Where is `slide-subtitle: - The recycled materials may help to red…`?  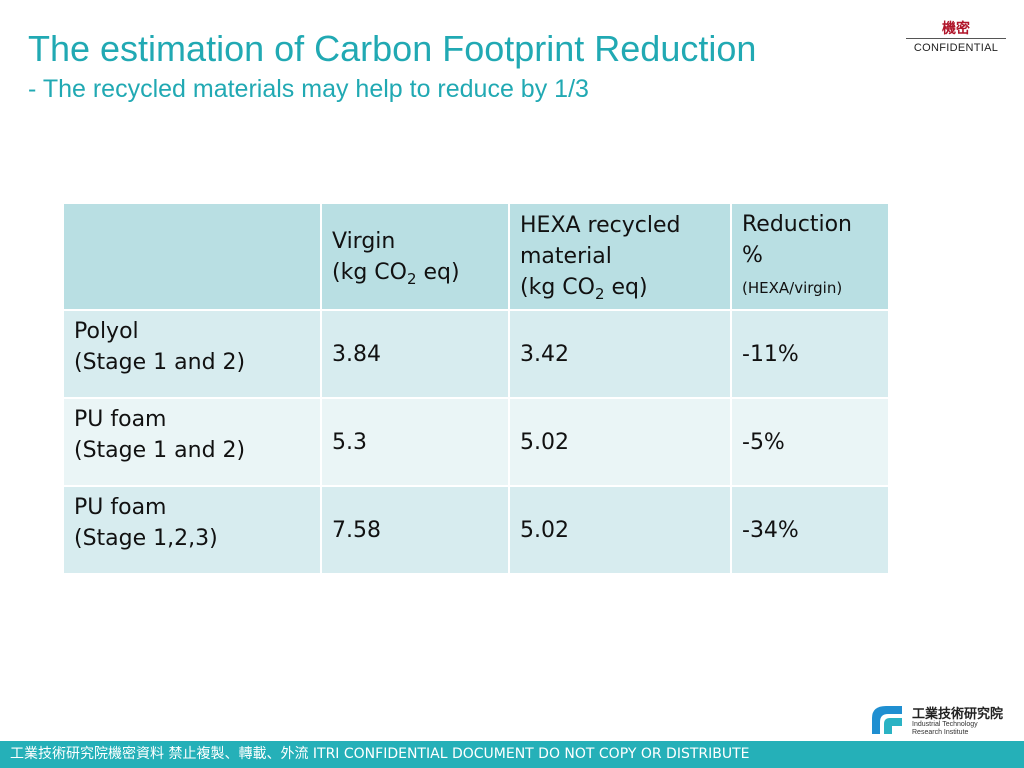
slide-subtitle: - The recycled materials may help to red… is located at coordinates (308, 89).